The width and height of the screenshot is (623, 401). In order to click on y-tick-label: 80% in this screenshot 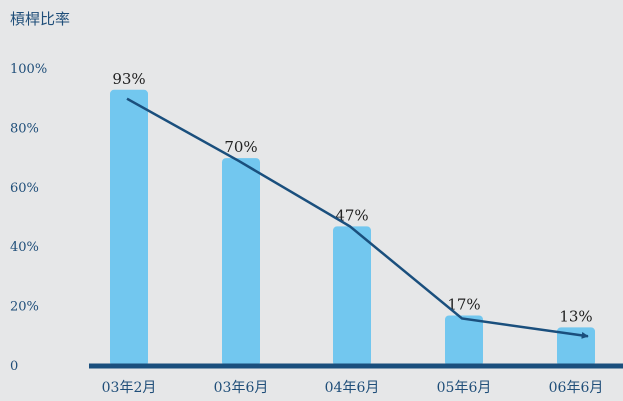, I will do `click(24, 128)`.